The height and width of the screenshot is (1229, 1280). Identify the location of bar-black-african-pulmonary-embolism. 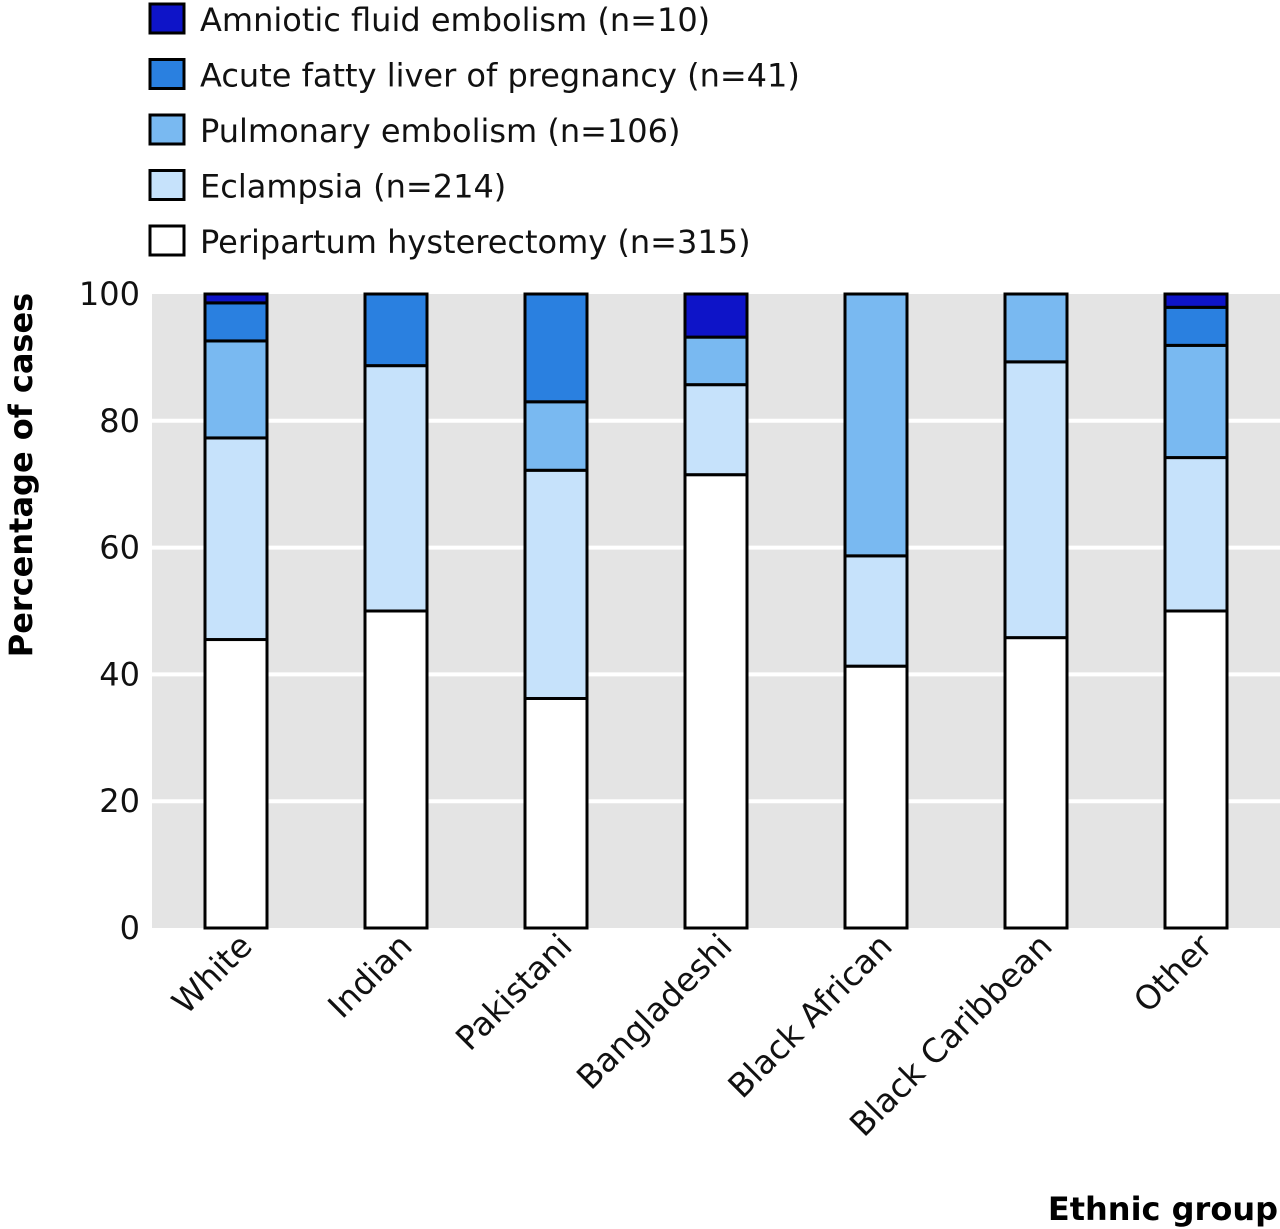
(876, 425).